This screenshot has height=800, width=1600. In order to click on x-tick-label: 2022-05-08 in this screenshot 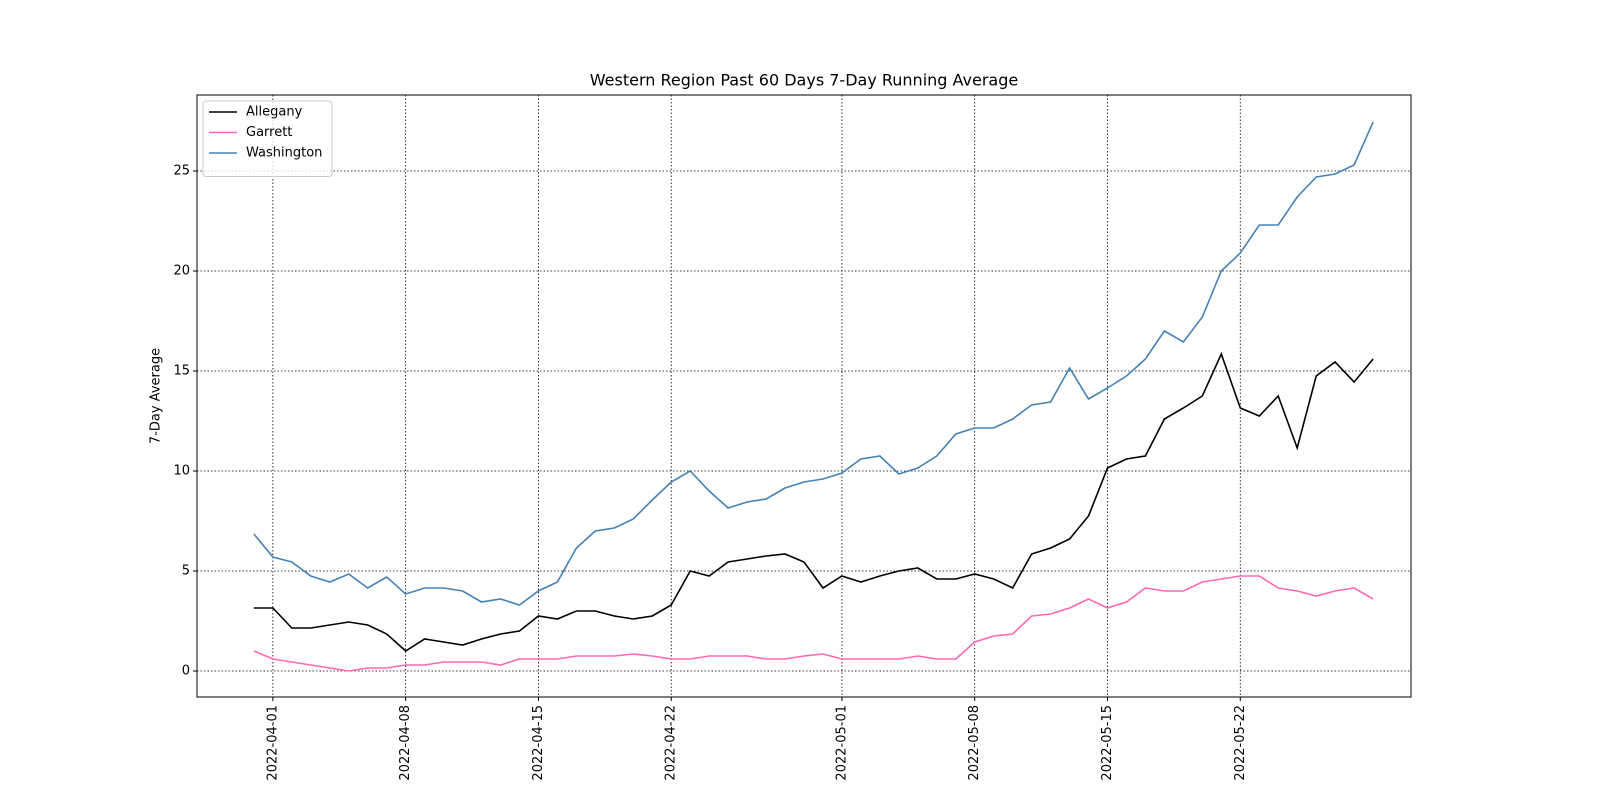, I will do `click(974, 743)`.